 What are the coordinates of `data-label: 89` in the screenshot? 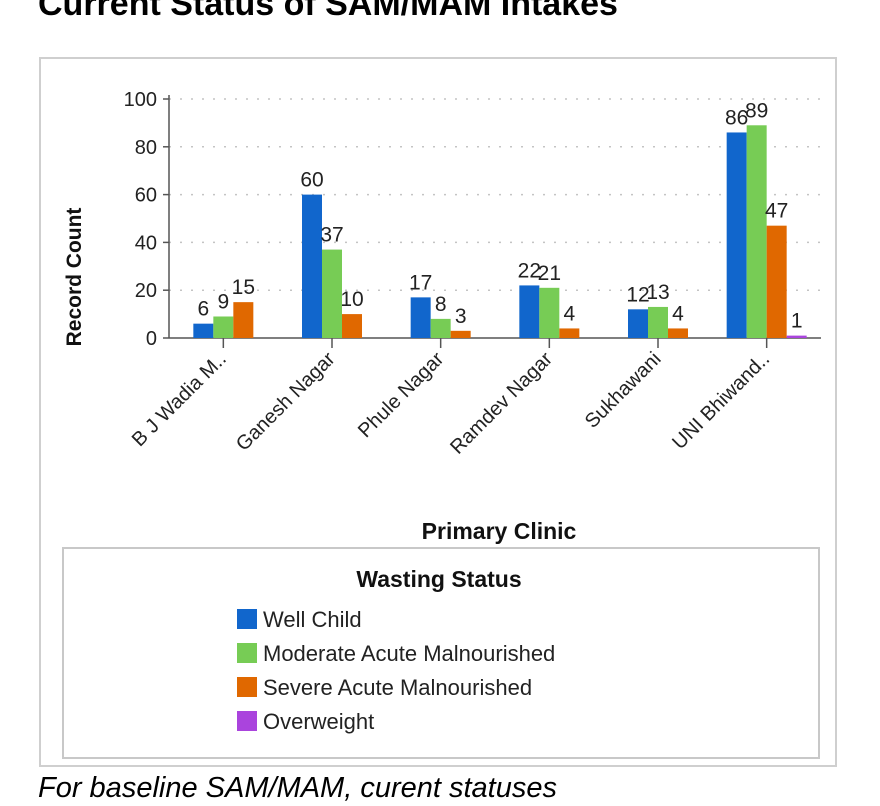 It's located at (756, 110).